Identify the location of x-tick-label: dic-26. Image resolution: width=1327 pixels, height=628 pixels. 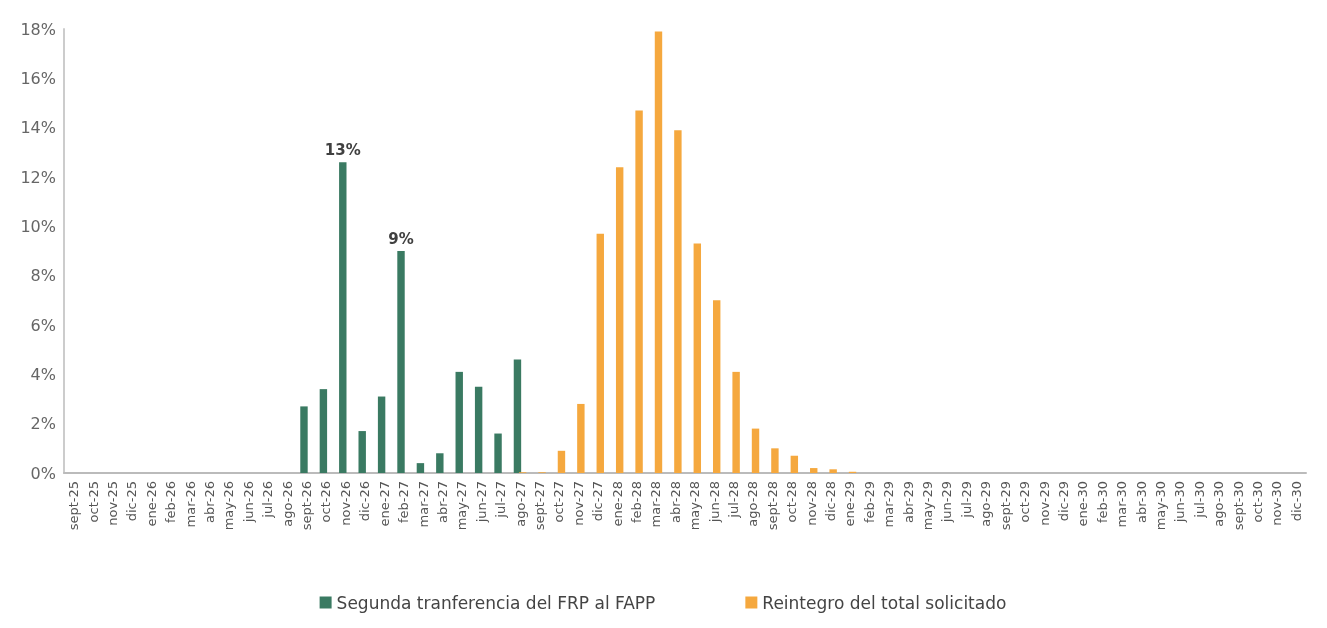
(365, 501).